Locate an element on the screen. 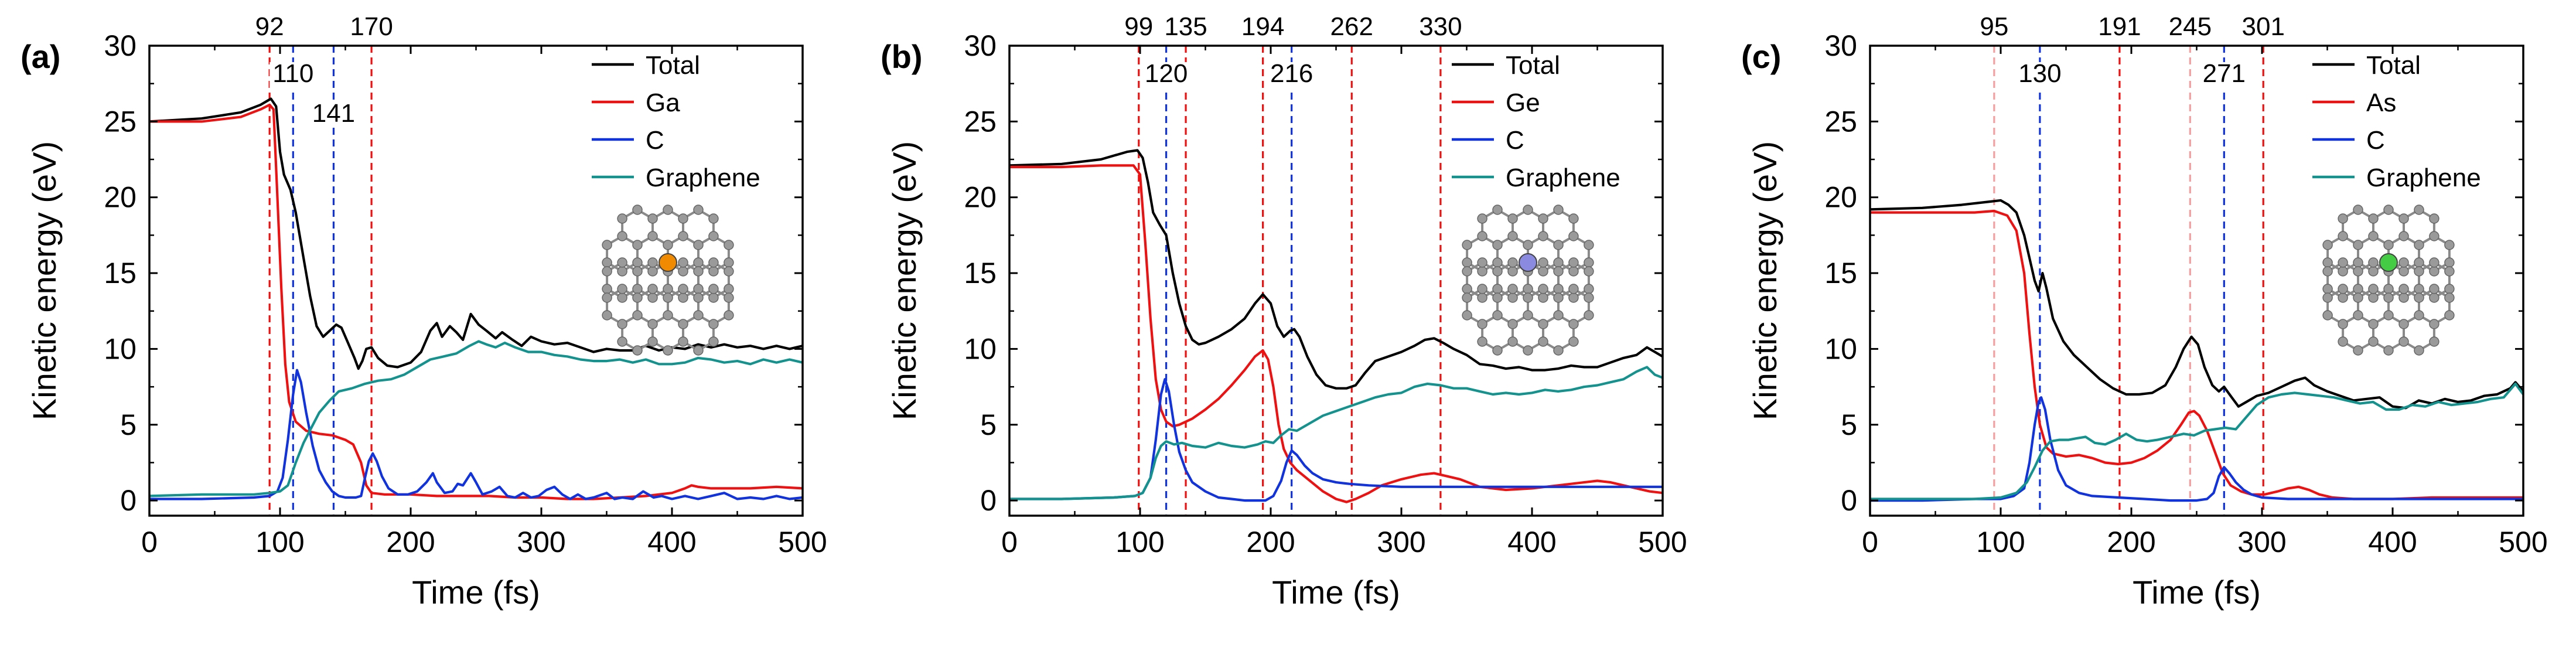  event-label-92: 92 is located at coordinates (269, 26).